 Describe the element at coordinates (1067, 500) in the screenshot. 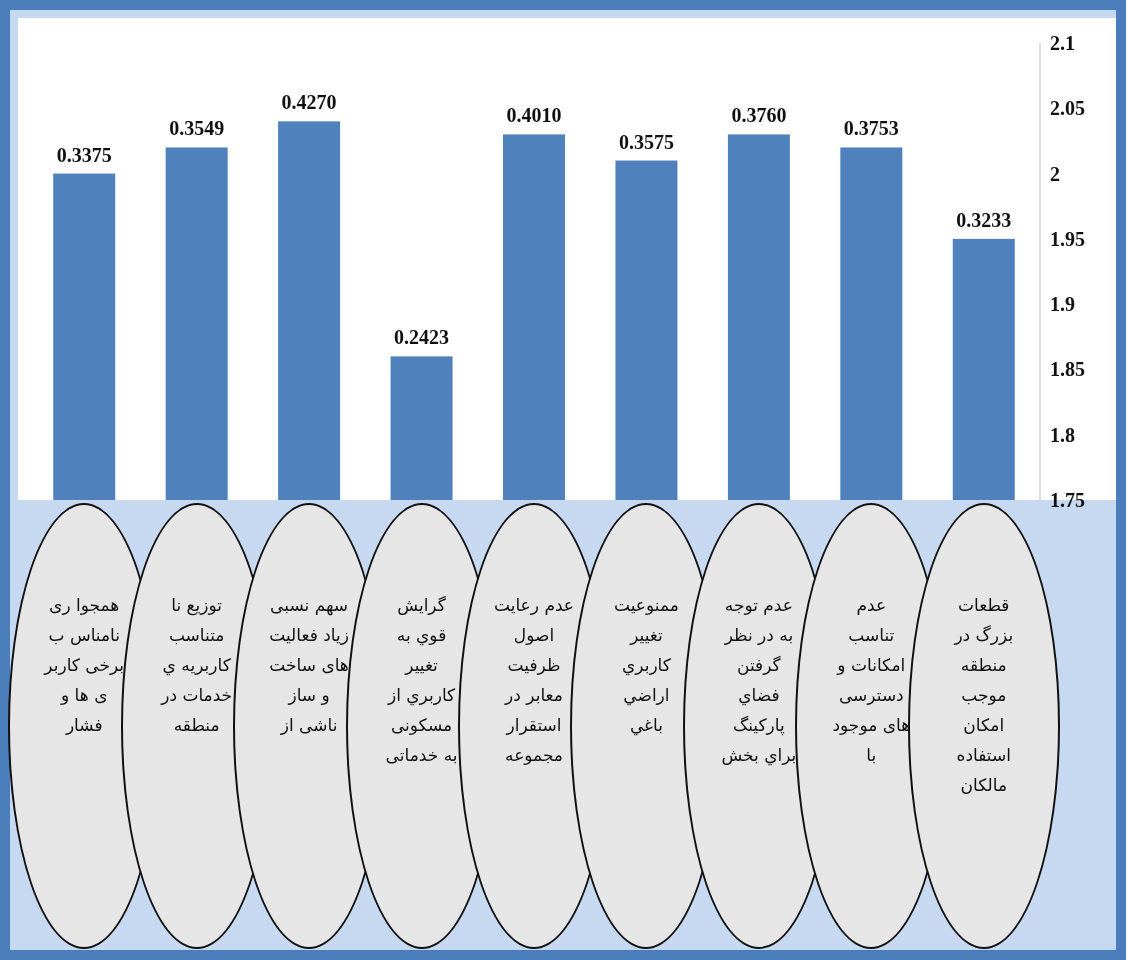

I see `y-tick-label: 1.75` at that location.